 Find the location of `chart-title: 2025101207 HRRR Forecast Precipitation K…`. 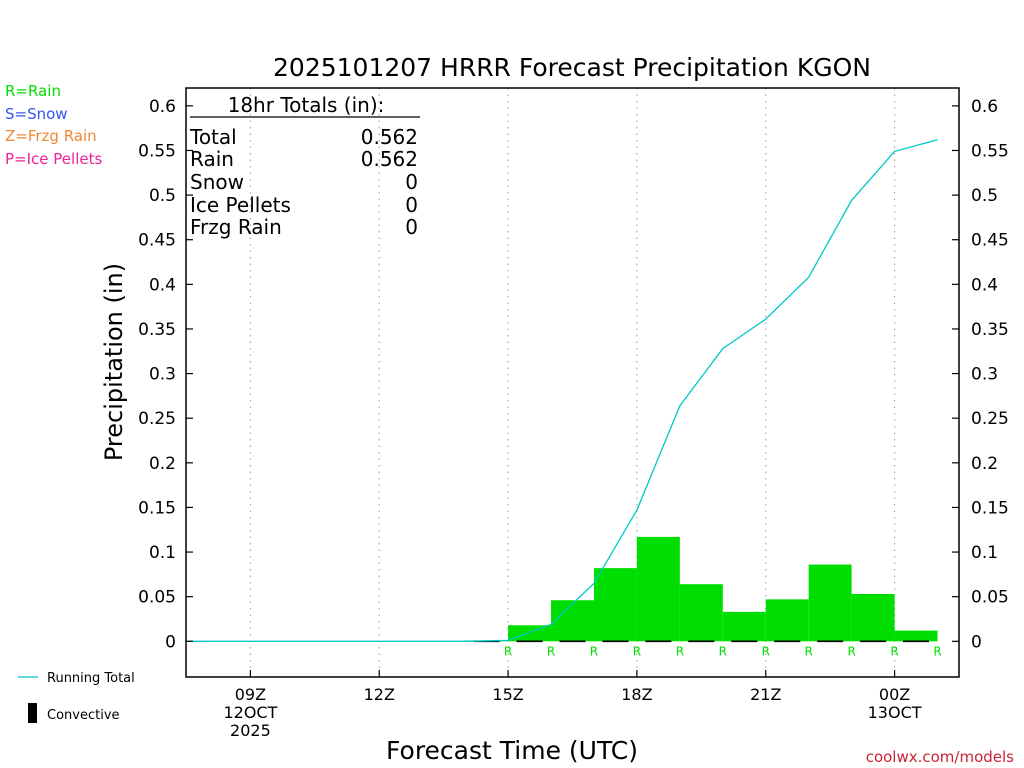

chart-title: 2025101207 HRRR Forecast Precipitation K… is located at coordinates (572, 67).